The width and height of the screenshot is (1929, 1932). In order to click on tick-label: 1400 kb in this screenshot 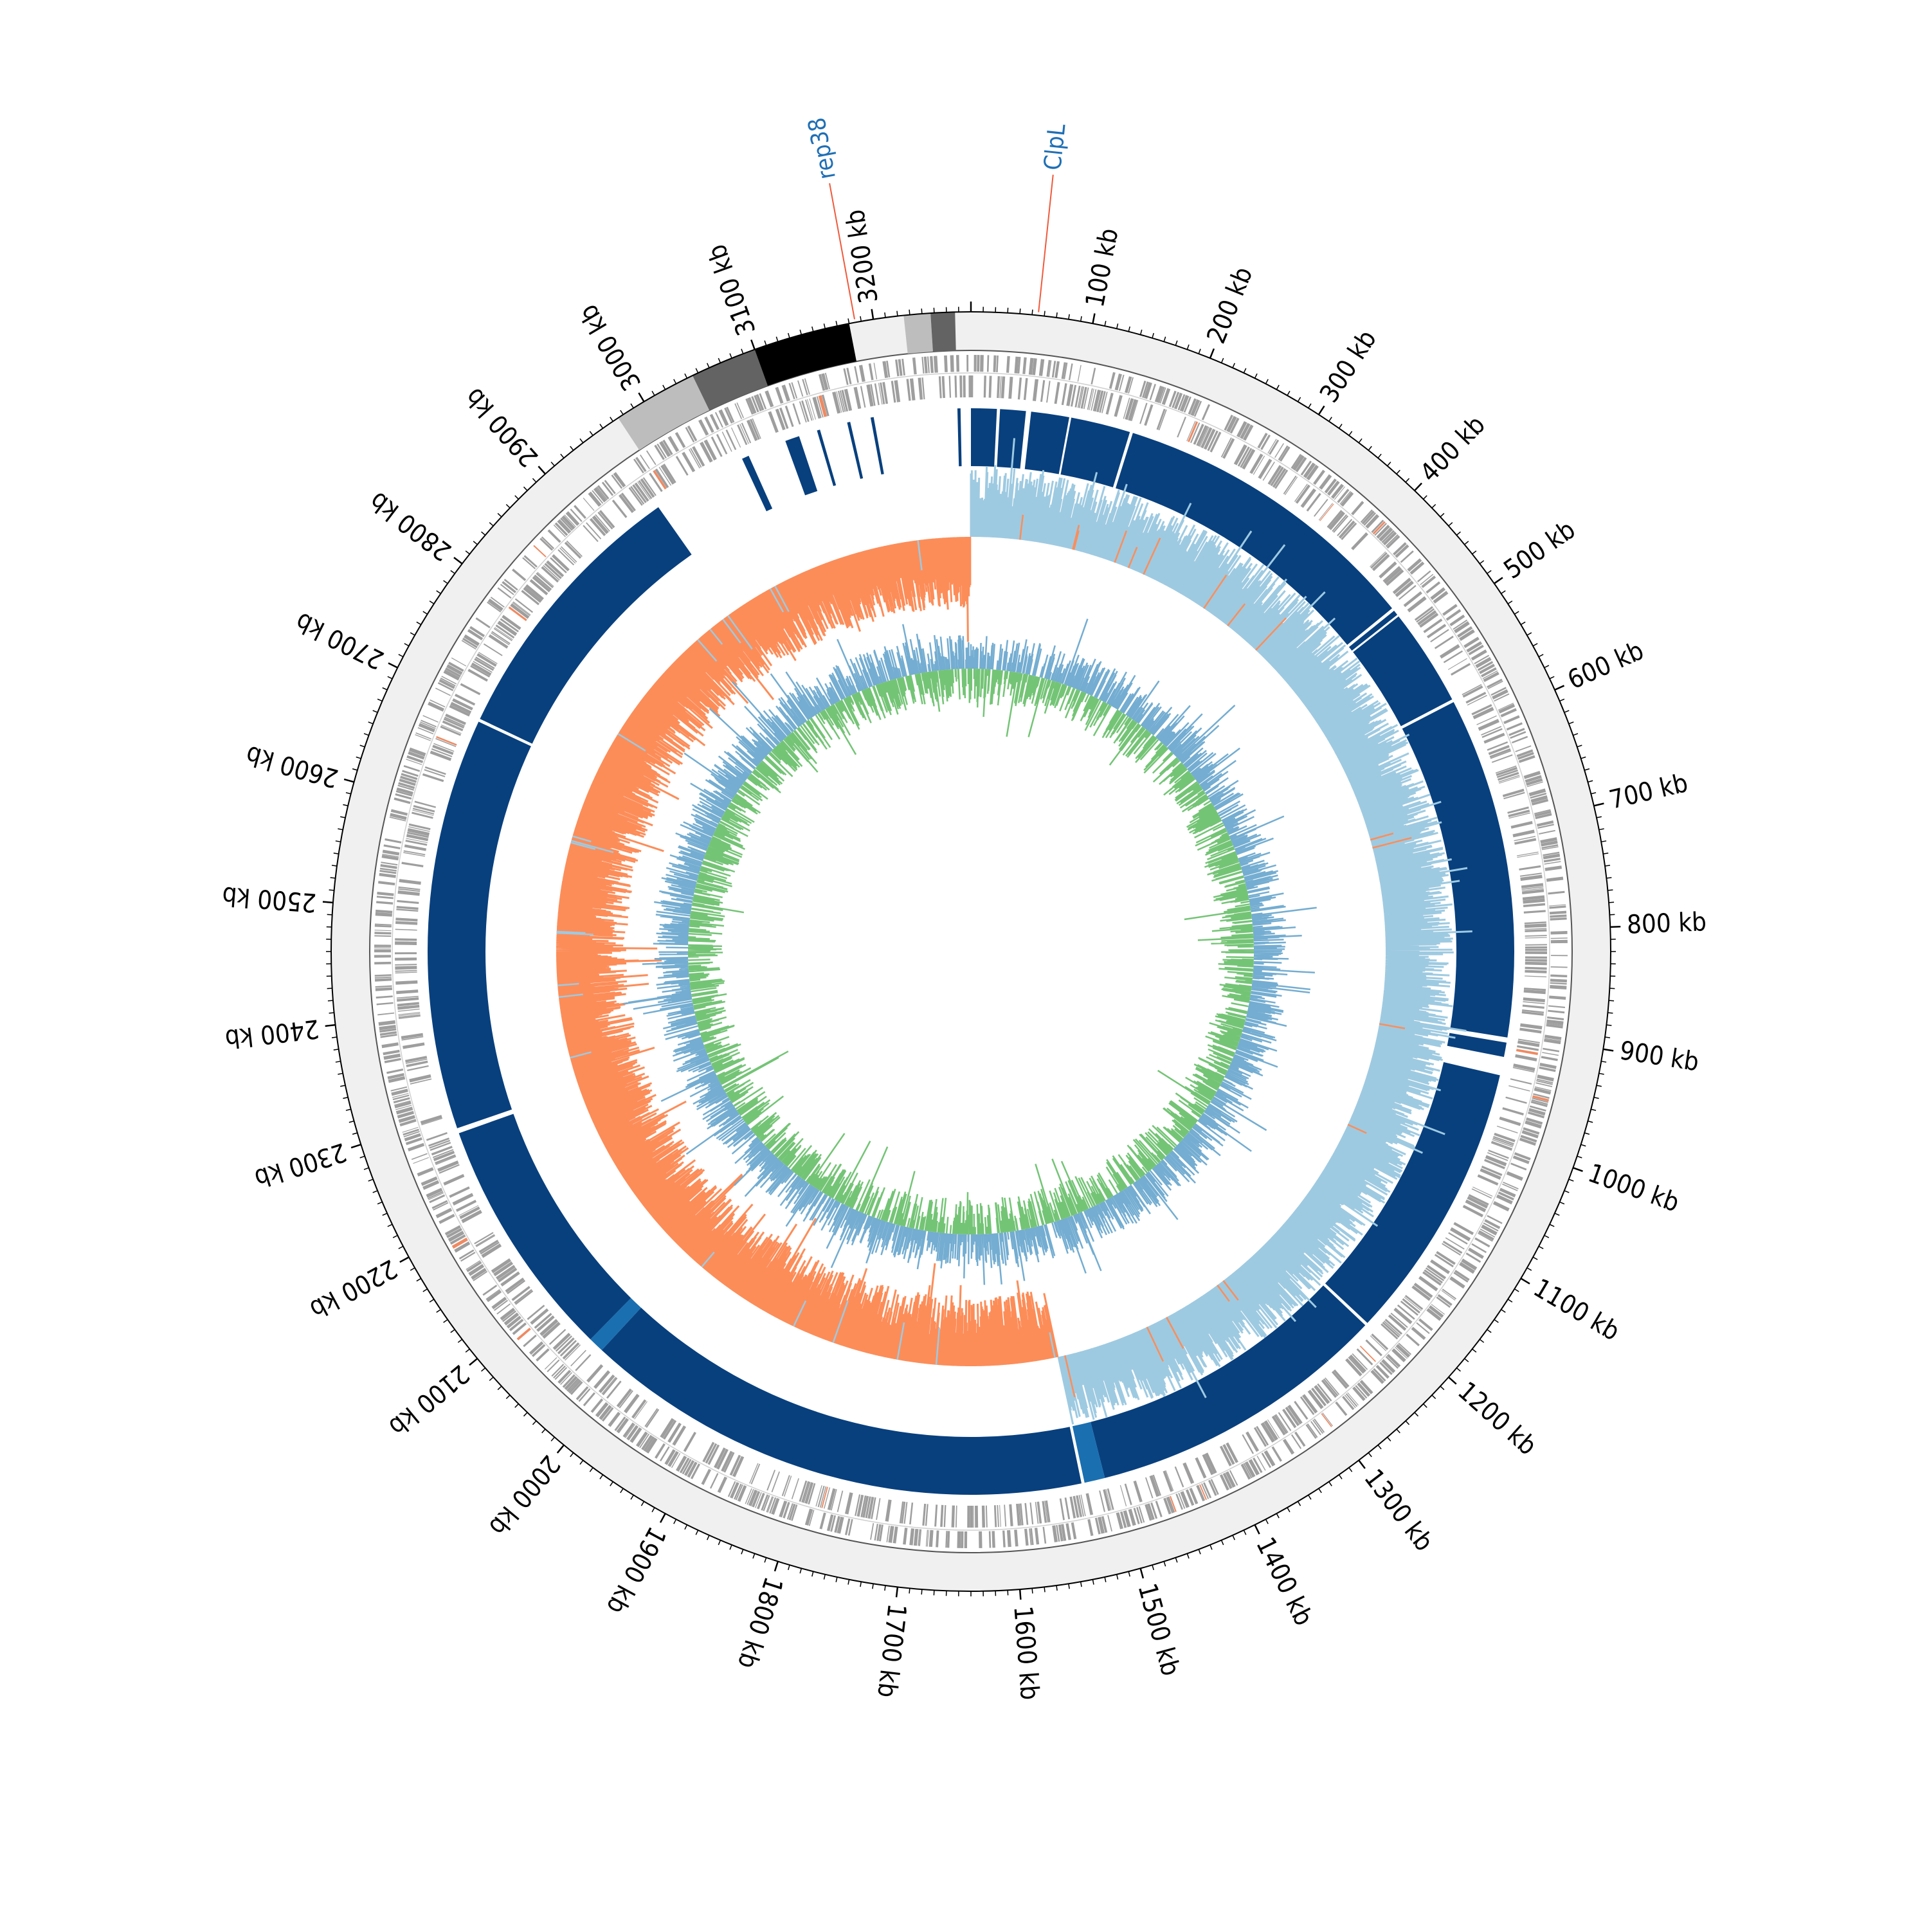, I will do `click(1284, 1581)`.